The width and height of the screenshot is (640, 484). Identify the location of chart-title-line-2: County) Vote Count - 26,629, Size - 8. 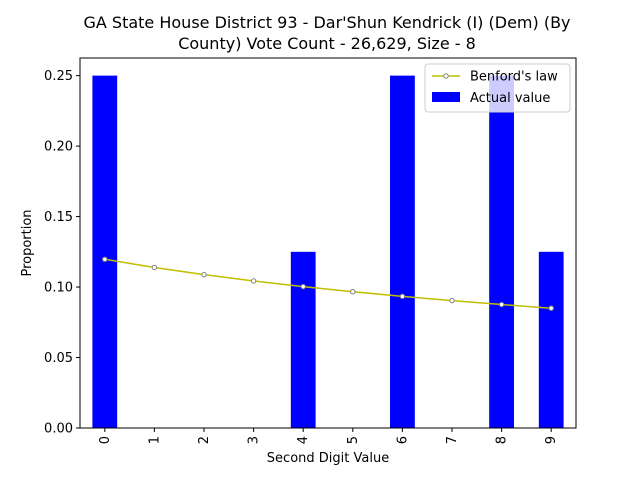
(327, 43).